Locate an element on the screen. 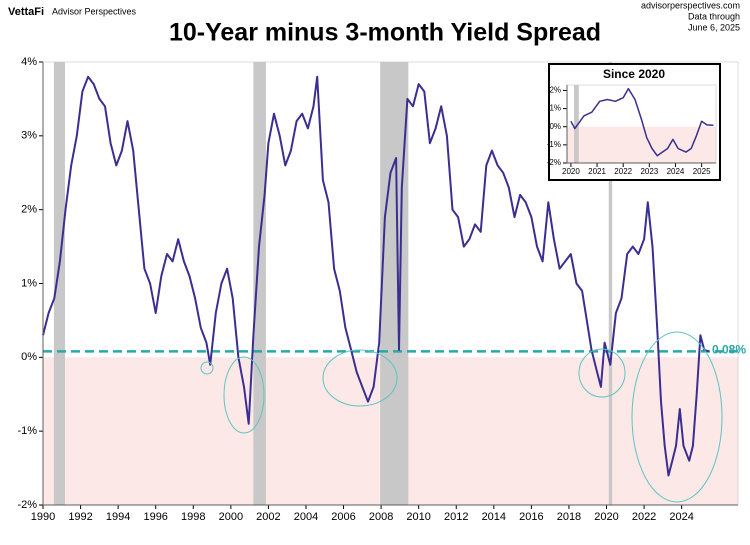 This screenshot has height=545, width=750. x-tick-label: 2010 is located at coordinates (418, 517).